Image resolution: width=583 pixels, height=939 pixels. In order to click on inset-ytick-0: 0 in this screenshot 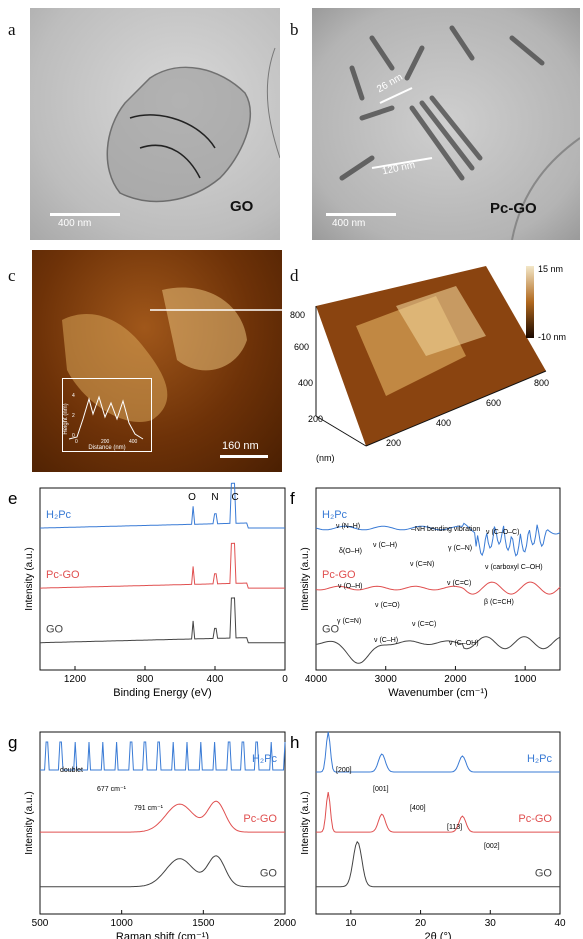, I will do `click(73, 436)`.